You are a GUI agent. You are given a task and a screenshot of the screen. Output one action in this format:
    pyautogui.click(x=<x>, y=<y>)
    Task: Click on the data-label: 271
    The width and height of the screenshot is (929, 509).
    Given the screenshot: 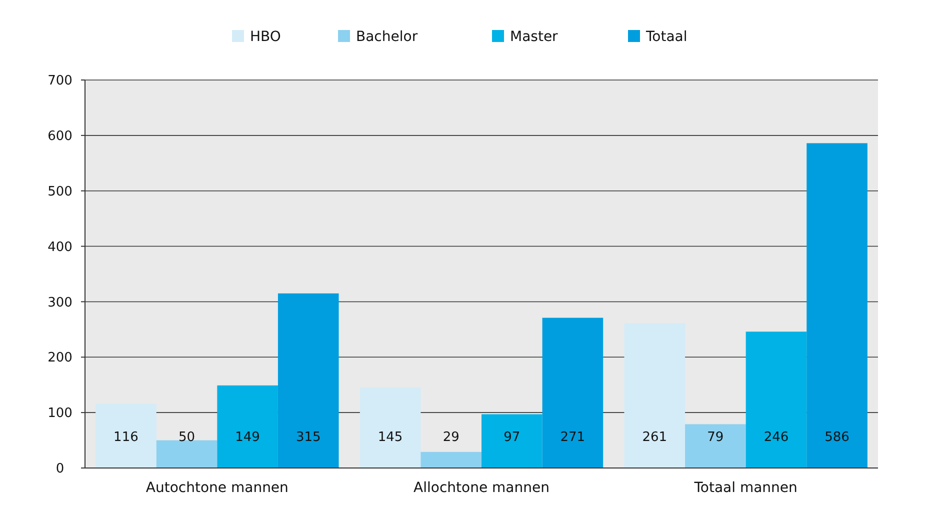 What is the action you would take?
    pyautogui.click(x=573, y=437)
    